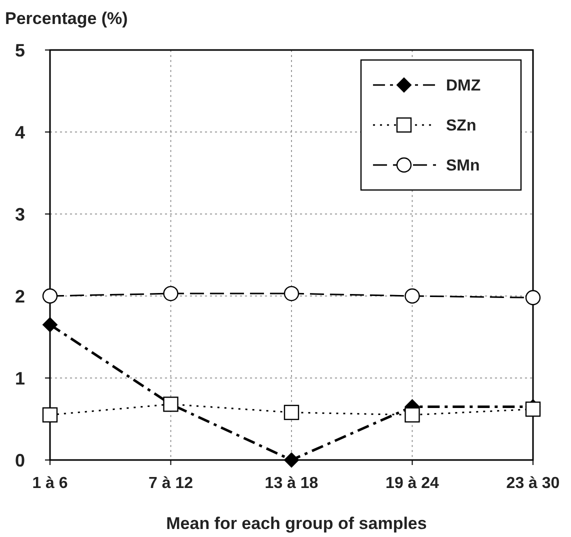  Describe the element at coordinates (20, 214) in the screenshot. I see `y-tick-label: 3` at that location.